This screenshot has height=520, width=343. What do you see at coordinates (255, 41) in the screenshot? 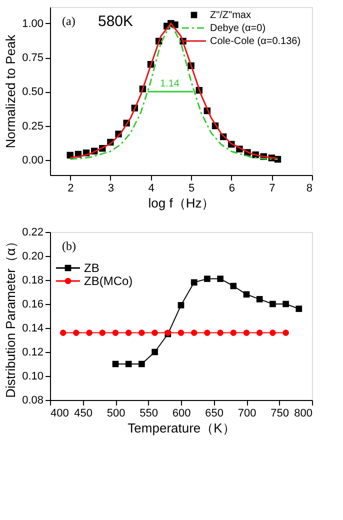
I see `legend-label: Cole-Cole (α=0.136)` at bounding box center [255, 41].